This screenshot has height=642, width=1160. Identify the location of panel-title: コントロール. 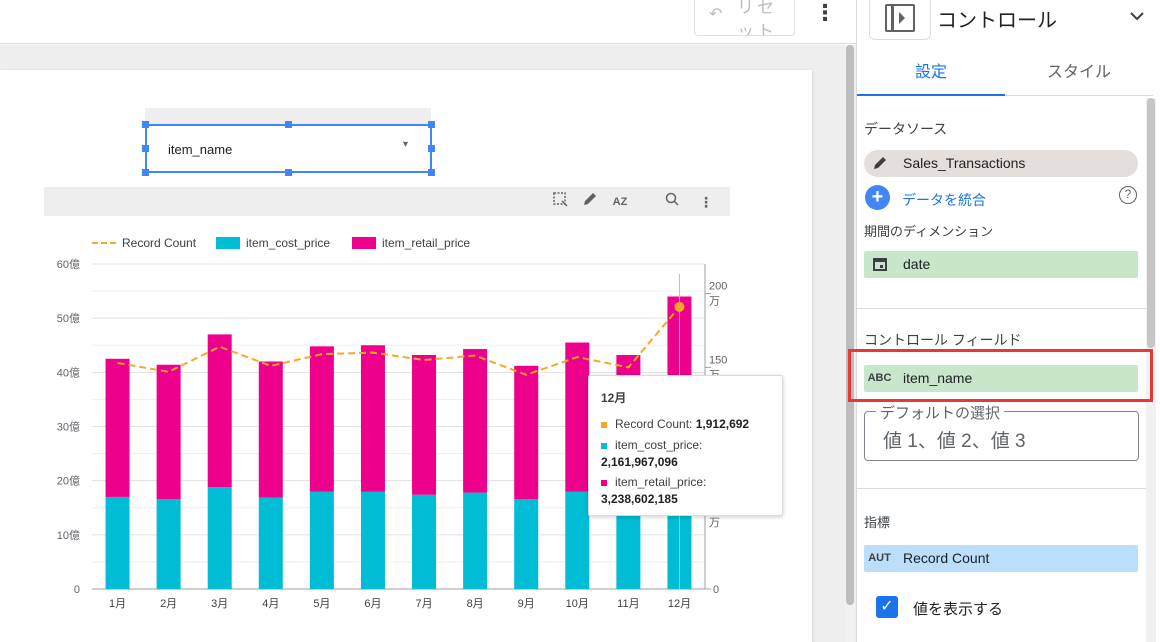
(997, 21).